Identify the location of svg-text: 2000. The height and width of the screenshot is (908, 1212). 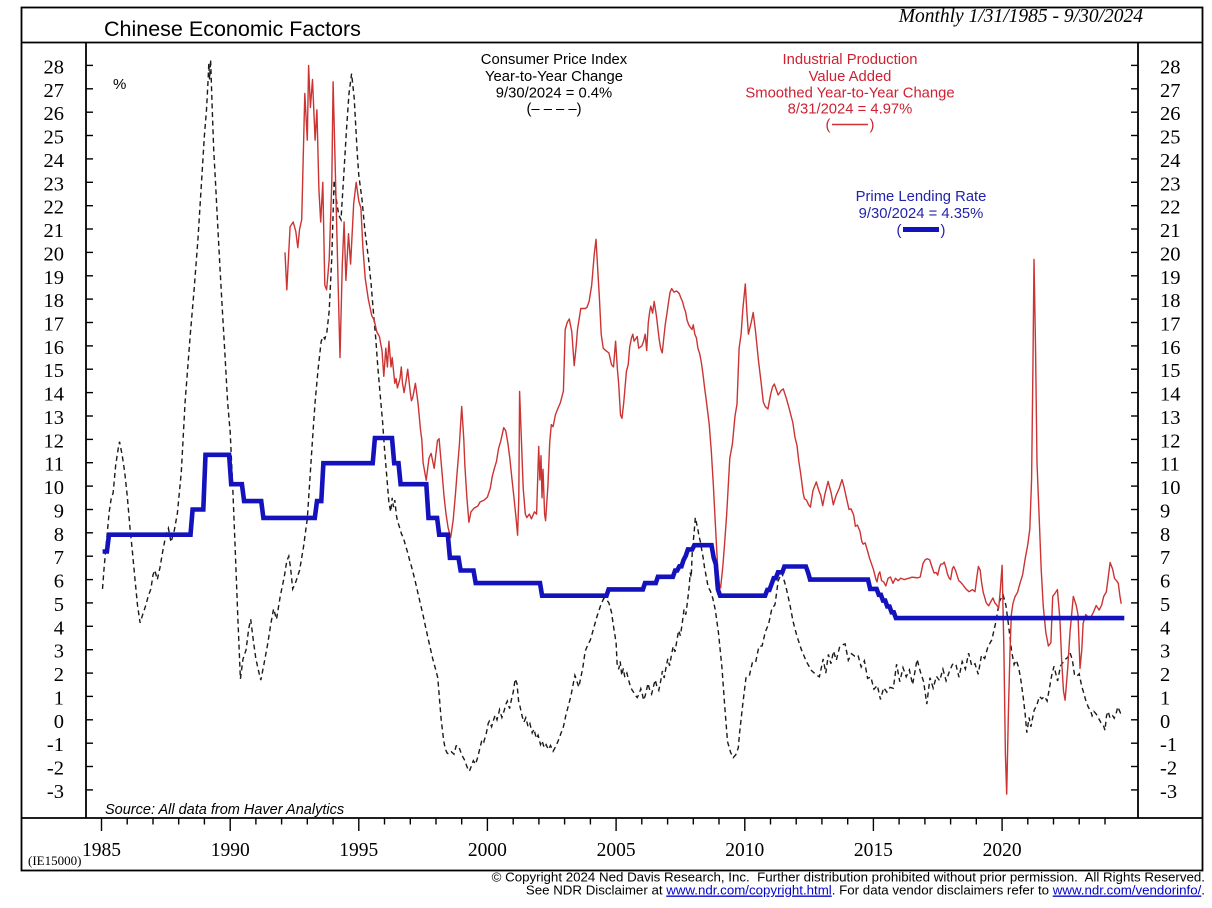
(487, 850).